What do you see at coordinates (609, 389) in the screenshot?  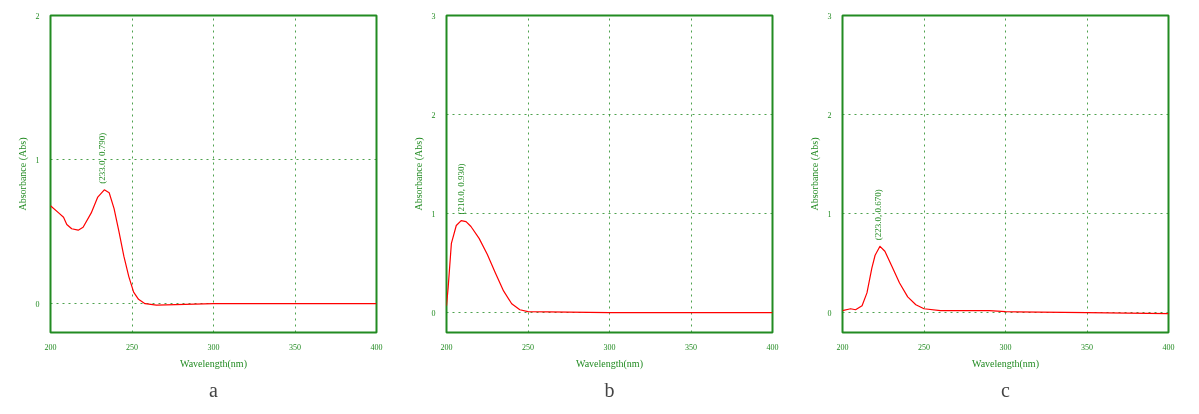 I see `text: b` at bounding box center [609, 389].